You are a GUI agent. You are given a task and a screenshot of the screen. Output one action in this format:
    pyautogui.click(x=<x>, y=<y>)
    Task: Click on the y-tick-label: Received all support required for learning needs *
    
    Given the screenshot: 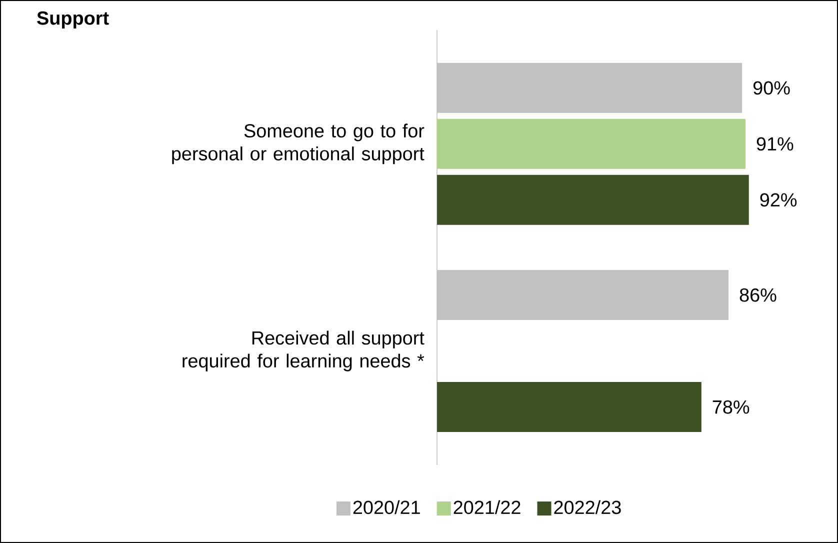 What is the action you would take?
    pyautogui.click(x=303, y=351)
    